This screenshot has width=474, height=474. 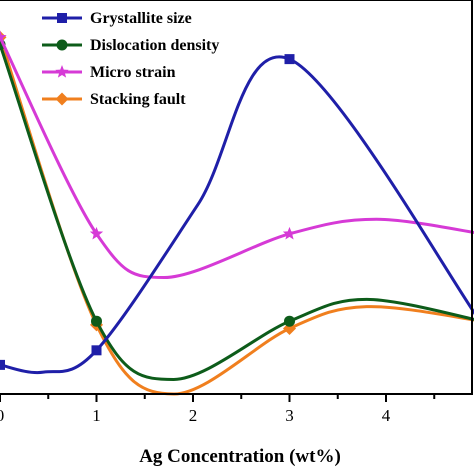 I want to click on x-tick-label: 3, so click(x=289, y=415).